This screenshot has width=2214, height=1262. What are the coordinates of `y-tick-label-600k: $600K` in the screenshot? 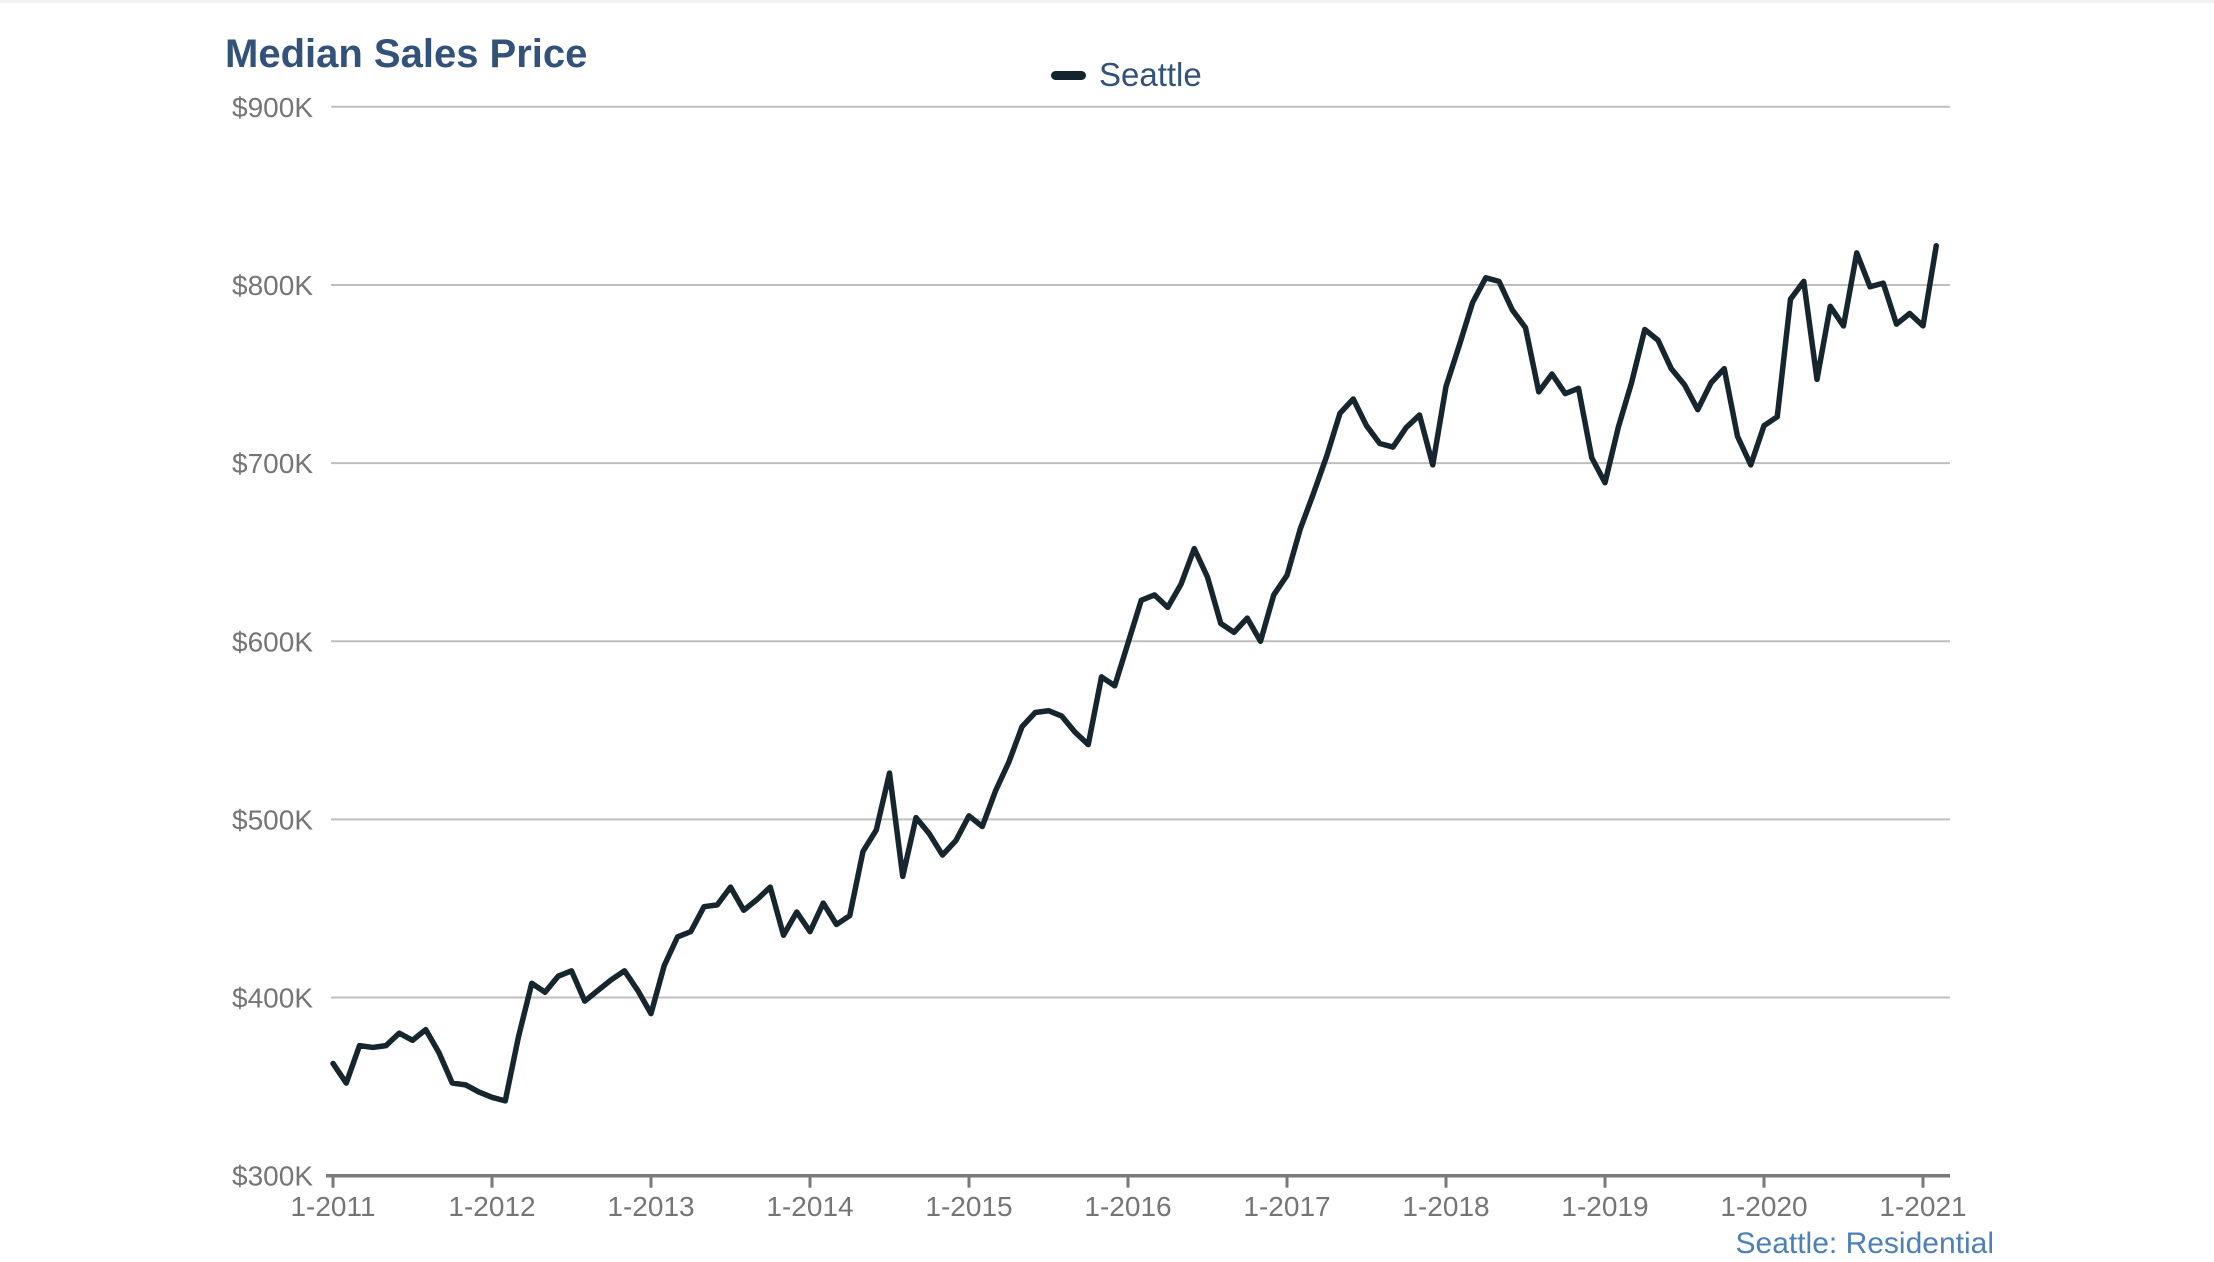 It's located at (272, 641).